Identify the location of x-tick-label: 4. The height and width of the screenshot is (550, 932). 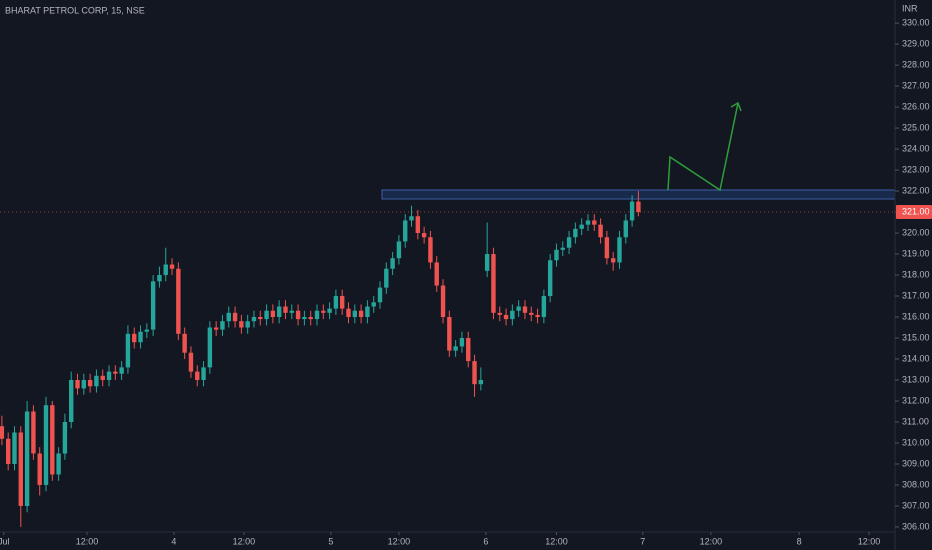
(173, 541).